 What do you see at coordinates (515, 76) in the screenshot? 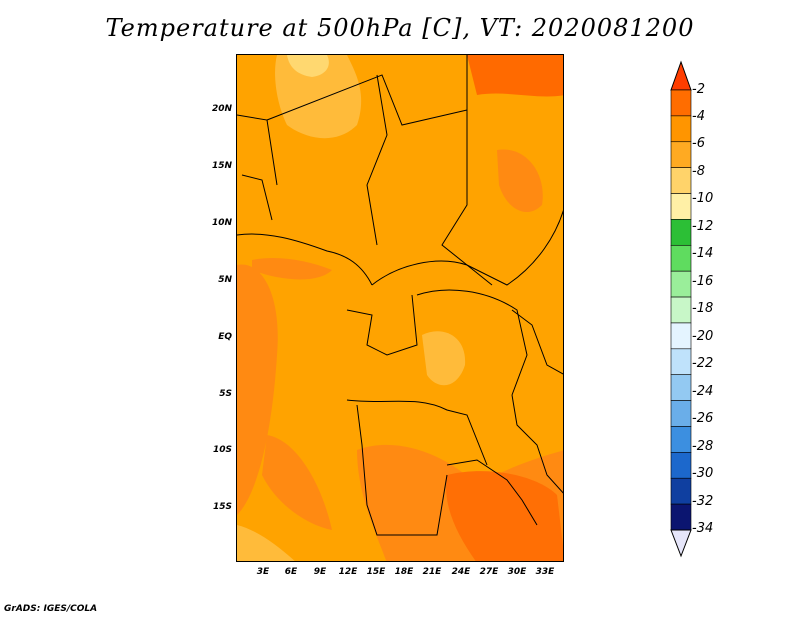
I see `northeast-hot-region` at bounding box center [515, 76].